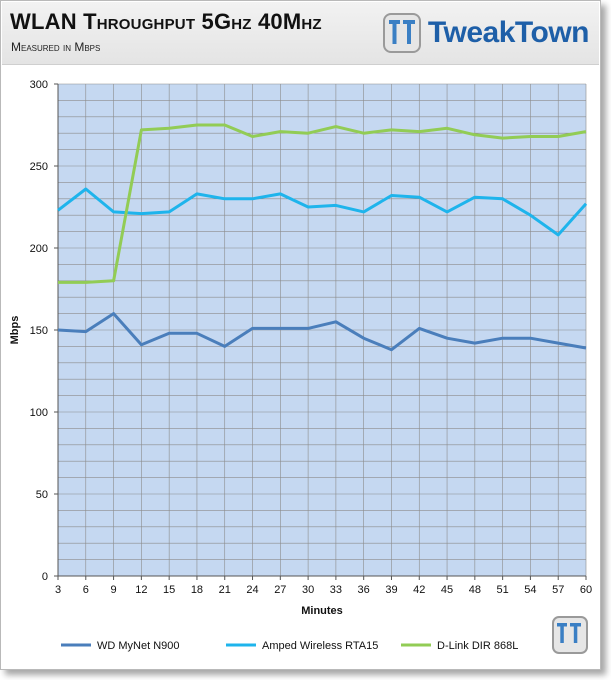 The height and width of the screenshot is (680, 611). I want to click on chart-subtitle: Measured in Mbps, so click(56, 47).